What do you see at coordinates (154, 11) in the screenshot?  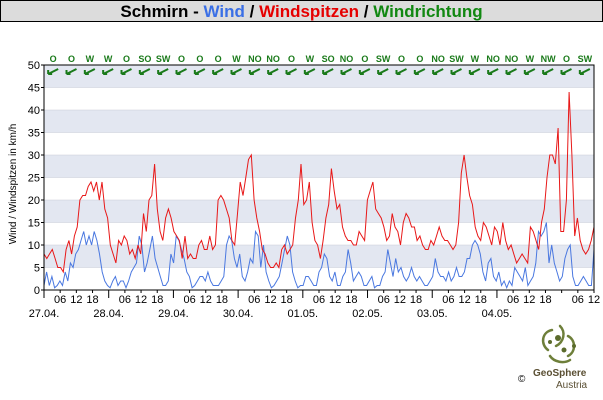 I see `title-location: Schmirn` at bounding box center [154, 11].